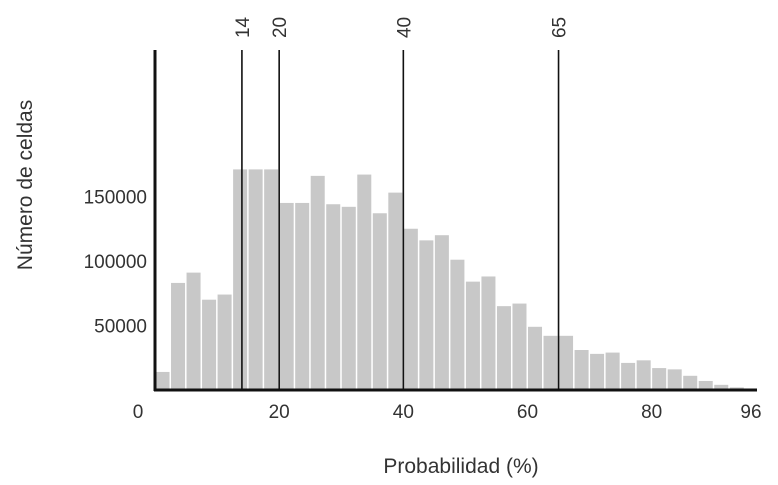 The image size is (778, 485). What do you see at coordinates (750, 412) in the screenshot?
I see `x-tick-label: 96` at bounding box center [750, 412].